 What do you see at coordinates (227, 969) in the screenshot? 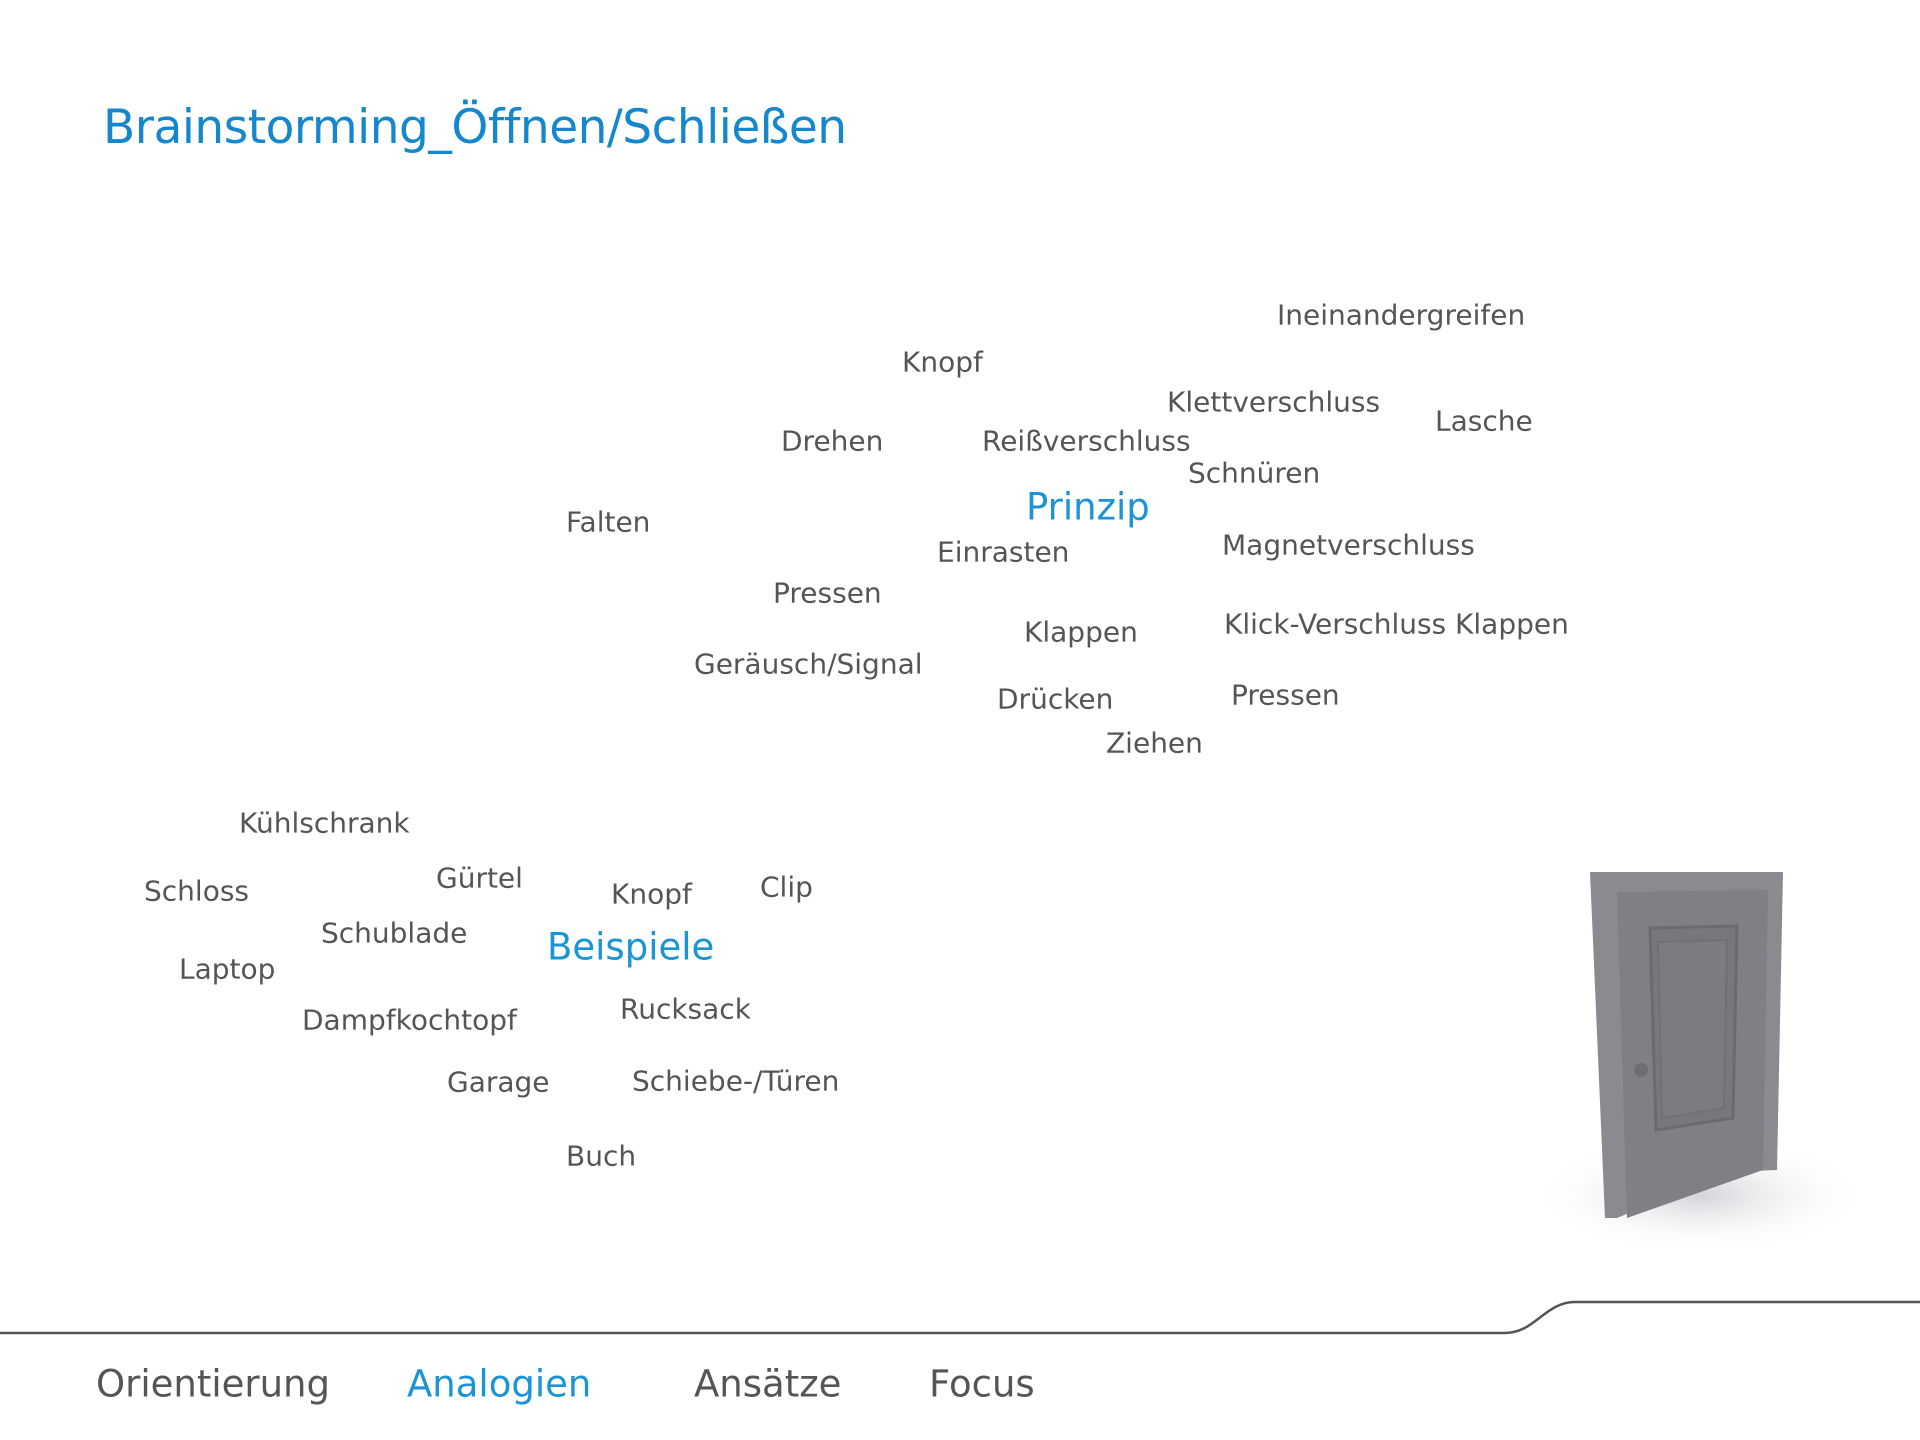
I see `word-laptop: Laptop` at bounding box center [227, 969].